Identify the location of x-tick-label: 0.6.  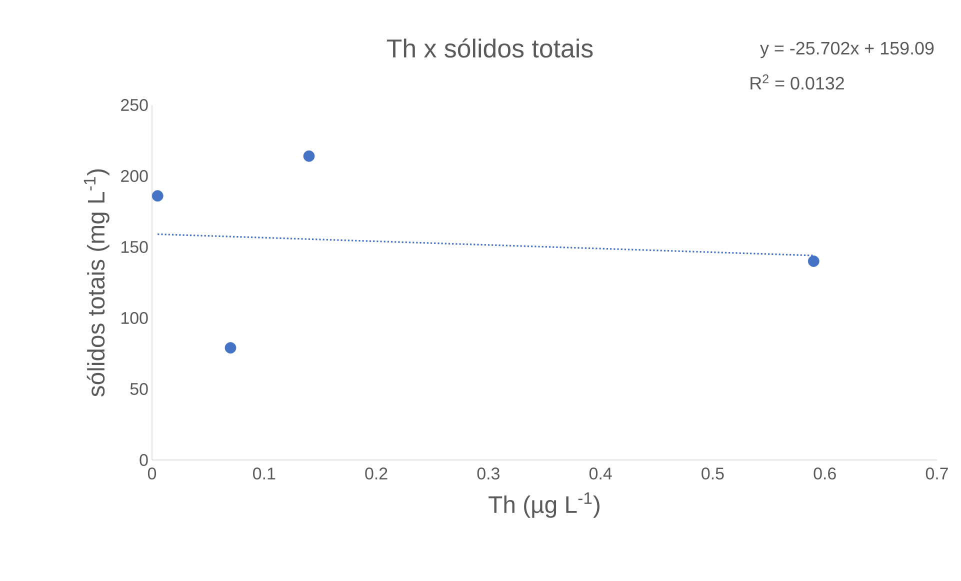
(825, 474).